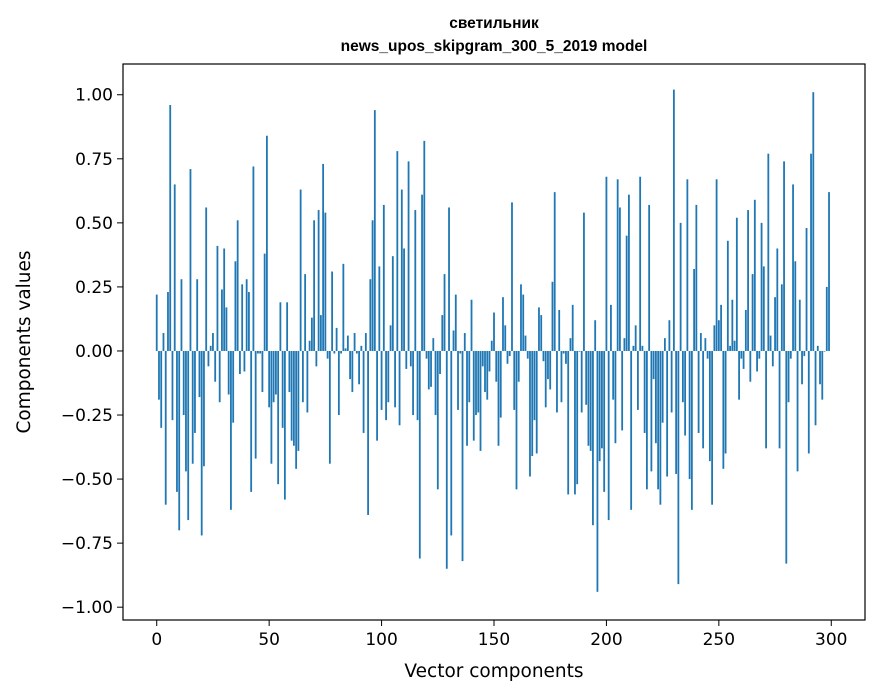 Image resolution: width=880 pixels, height=696 pixels. Describe the element at coordinates (87, 480) in the screenshot. I see `y-tick-label: −0.50` at that location.